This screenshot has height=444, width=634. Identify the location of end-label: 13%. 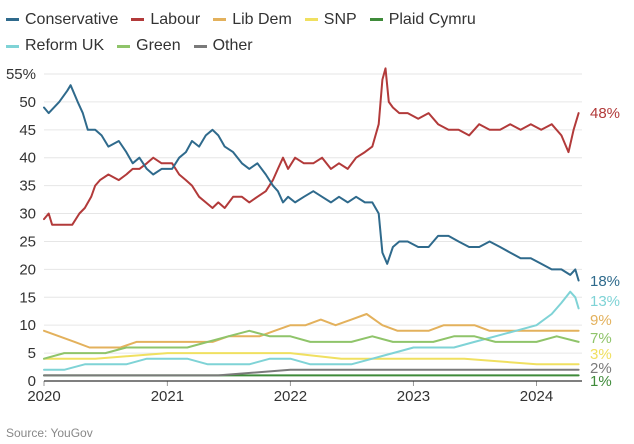
(605, 301).